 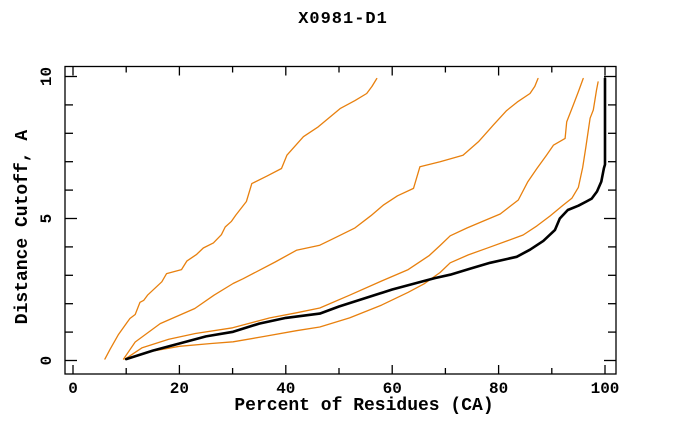 What do you see at coordinates (73, 389) in the screenshot?
I see `x-tick-label: 0` at bounding box center [73, 389].